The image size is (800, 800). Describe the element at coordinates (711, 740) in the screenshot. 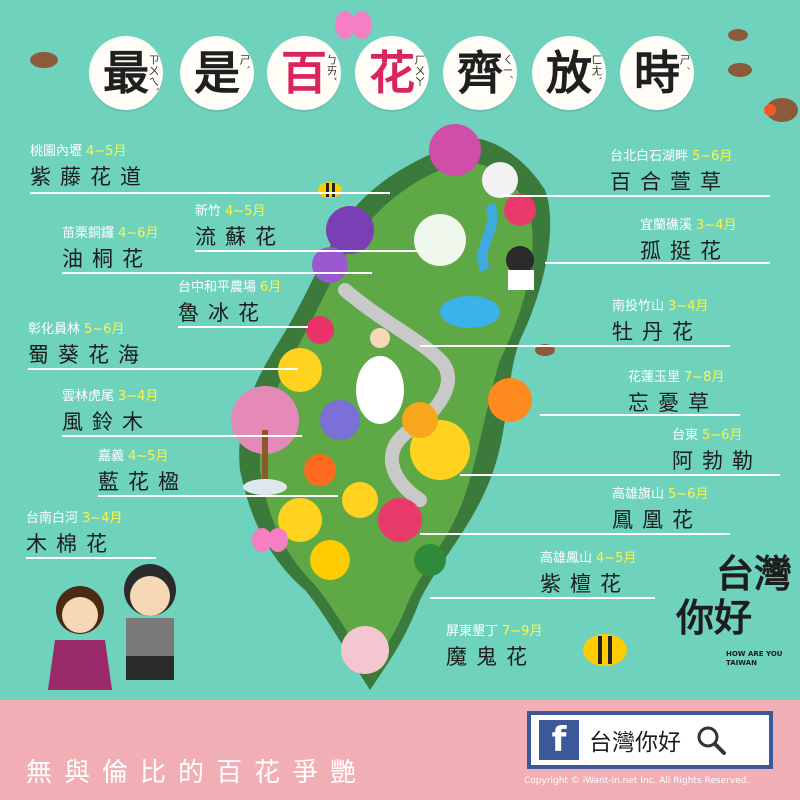

I see `search-icon` at that location.